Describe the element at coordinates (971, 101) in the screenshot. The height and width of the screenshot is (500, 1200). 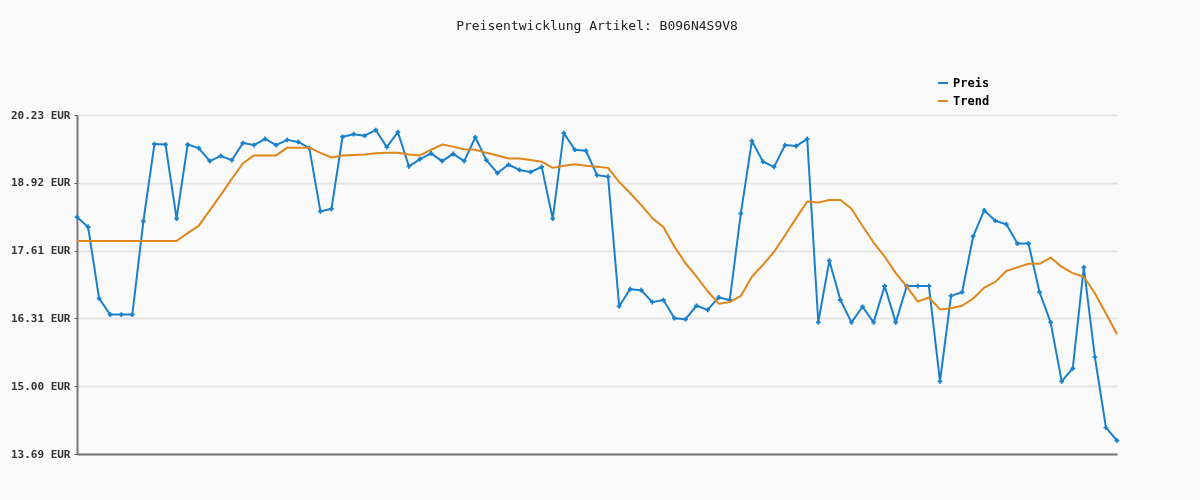
I see `legend-label: Trend` at that location.